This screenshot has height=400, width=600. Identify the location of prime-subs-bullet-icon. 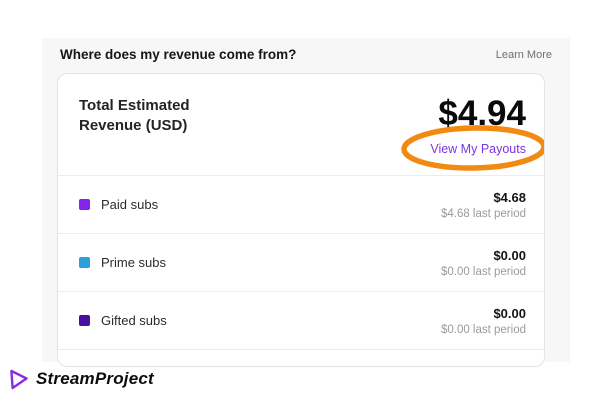
(84, 262).